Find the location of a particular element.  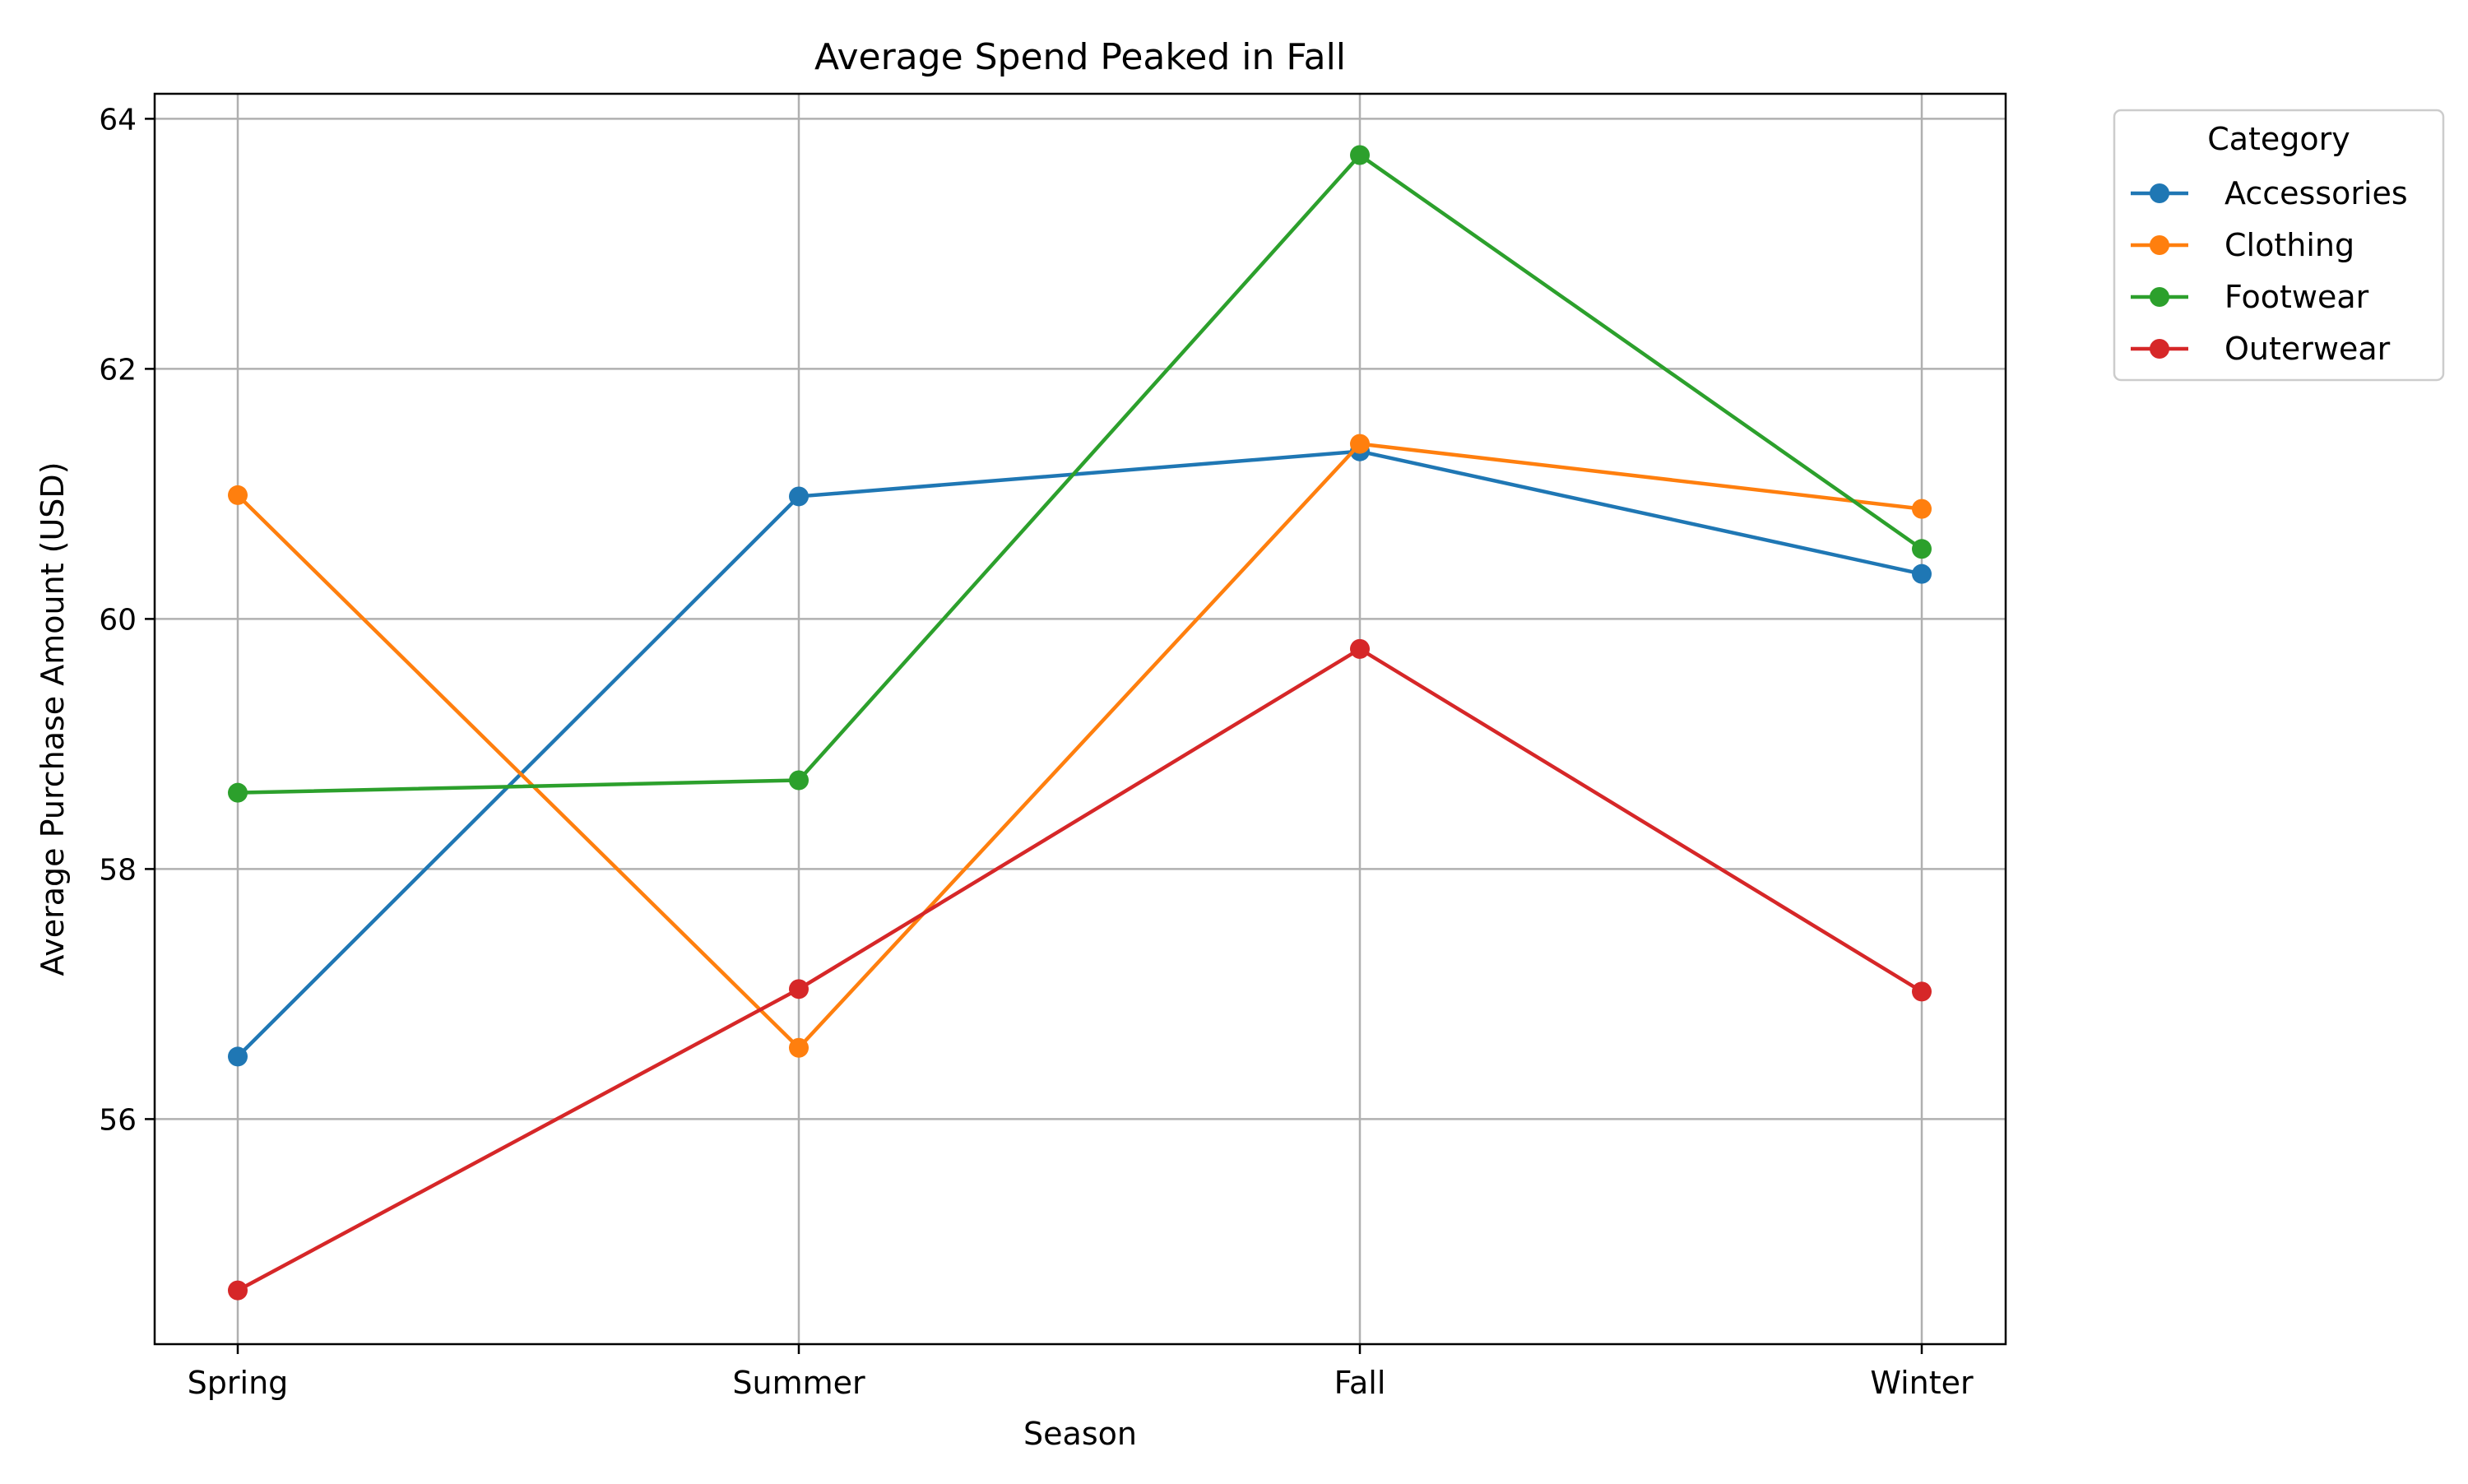

legend-label: Outerwear is located at coordinates (2307, 349).